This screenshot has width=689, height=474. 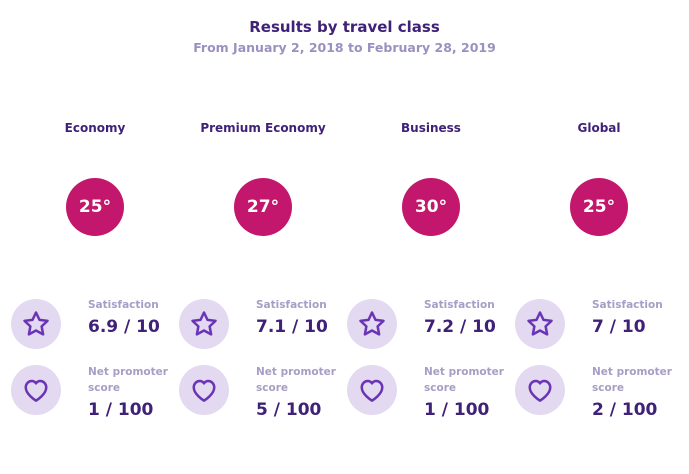 What do you see at coordinates (460, 327) in the screenshot?
I see `satisfaction-value: 7.2 / 10` at bounding box center [460, 327].